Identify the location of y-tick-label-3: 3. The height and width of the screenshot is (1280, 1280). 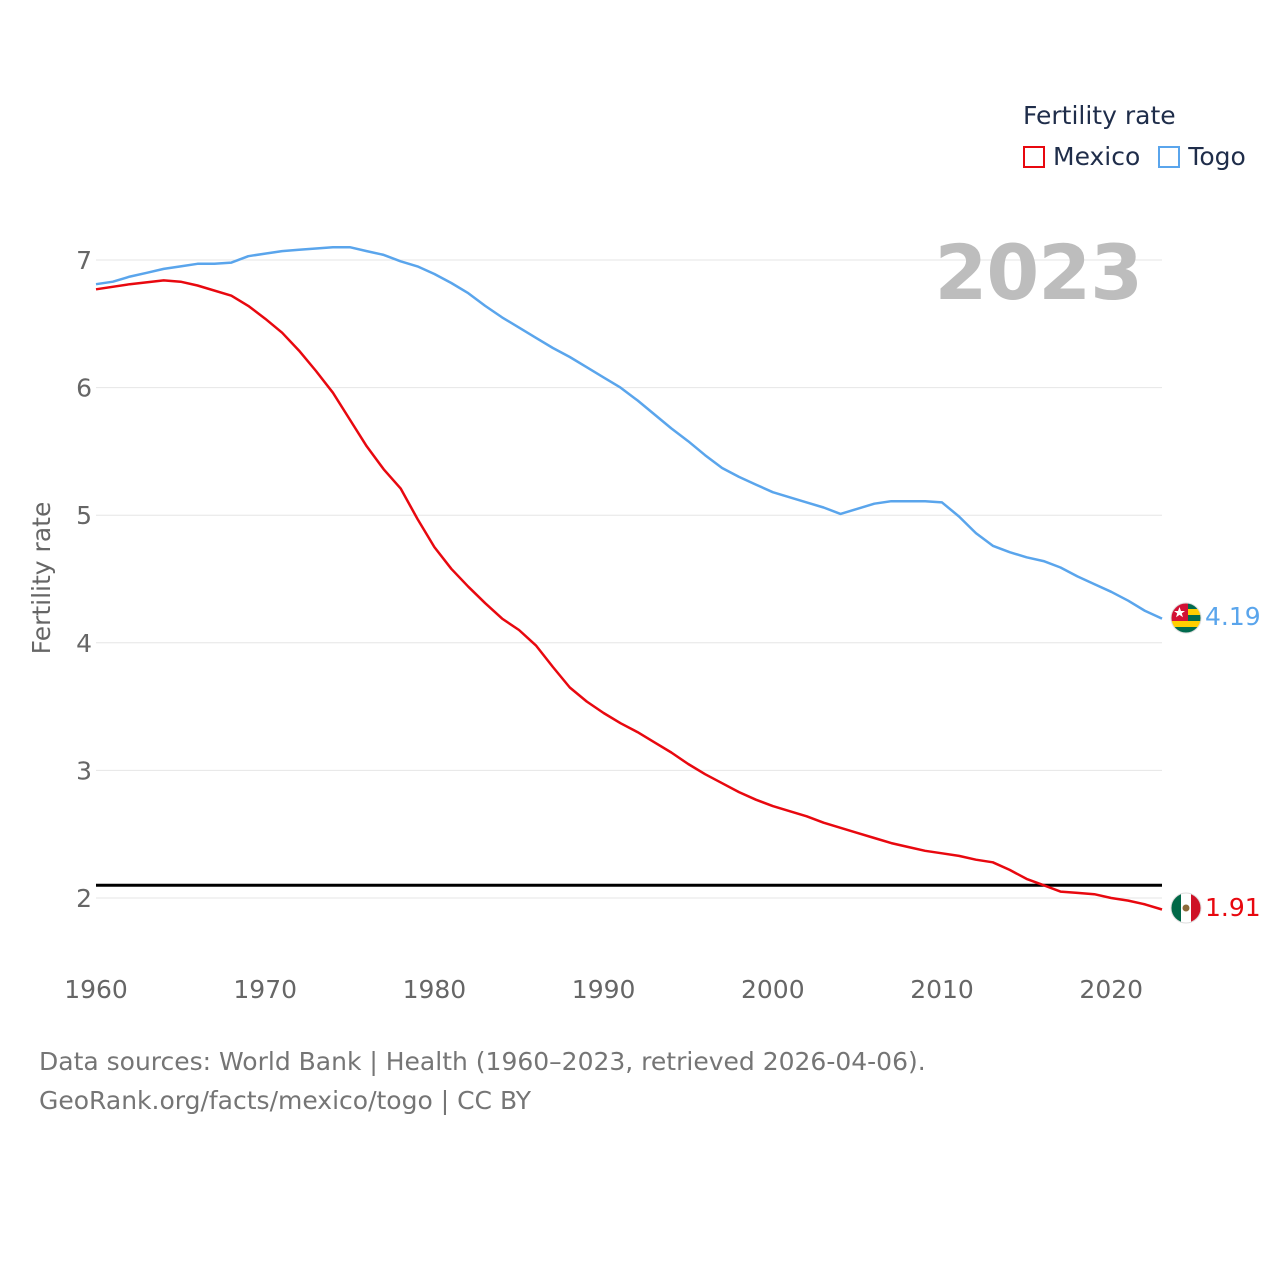
(84, 770).